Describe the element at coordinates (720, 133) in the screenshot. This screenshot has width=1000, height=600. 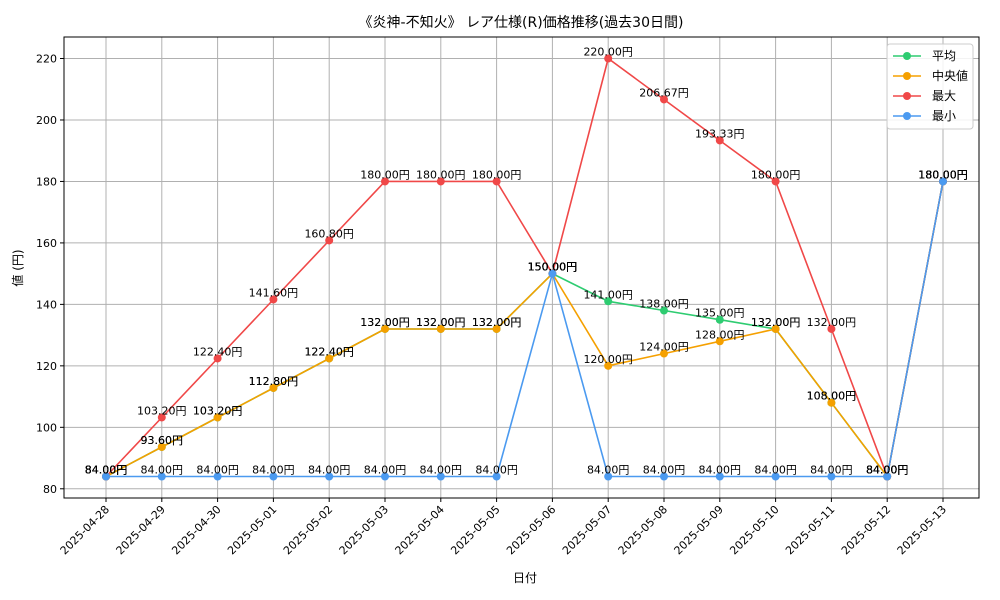
I see `data-label: 193.33円` at that location.